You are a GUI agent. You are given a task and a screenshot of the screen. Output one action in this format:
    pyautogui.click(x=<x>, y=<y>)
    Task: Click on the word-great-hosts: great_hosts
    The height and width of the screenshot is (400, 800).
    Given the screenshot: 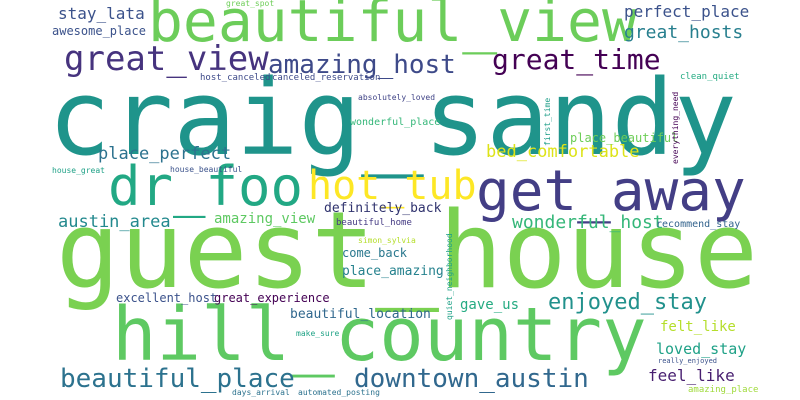 What is the action you would take?
    pyautogui.click(x=684, y=32)
    